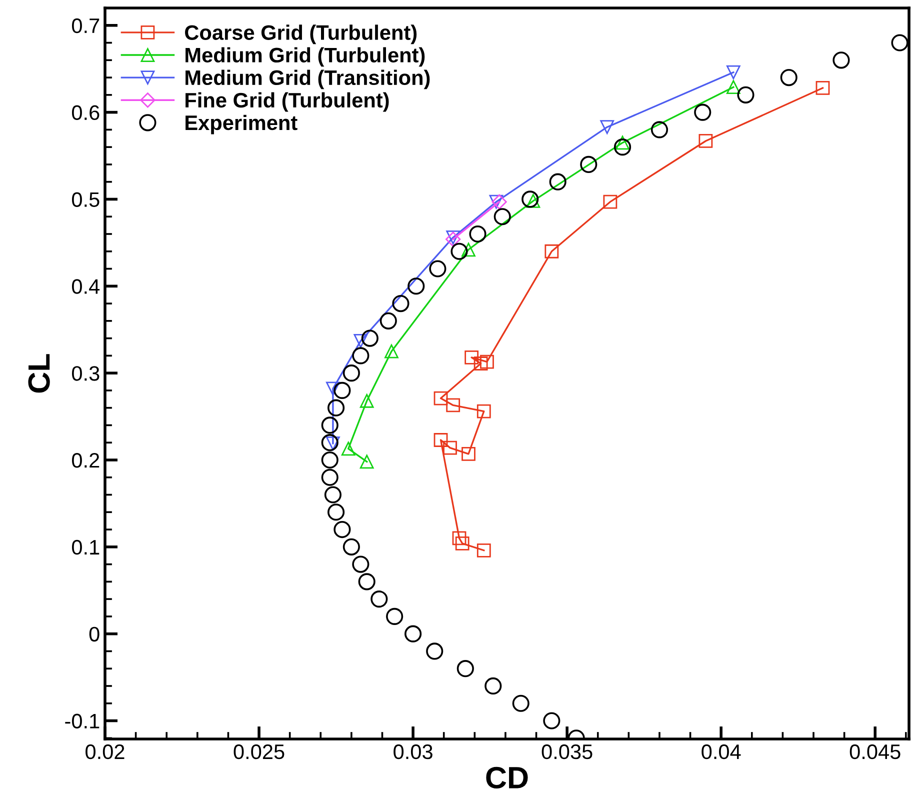 The image size is (911, 808). I want to click on y-tick-label: 0.3, so click(86, 373).